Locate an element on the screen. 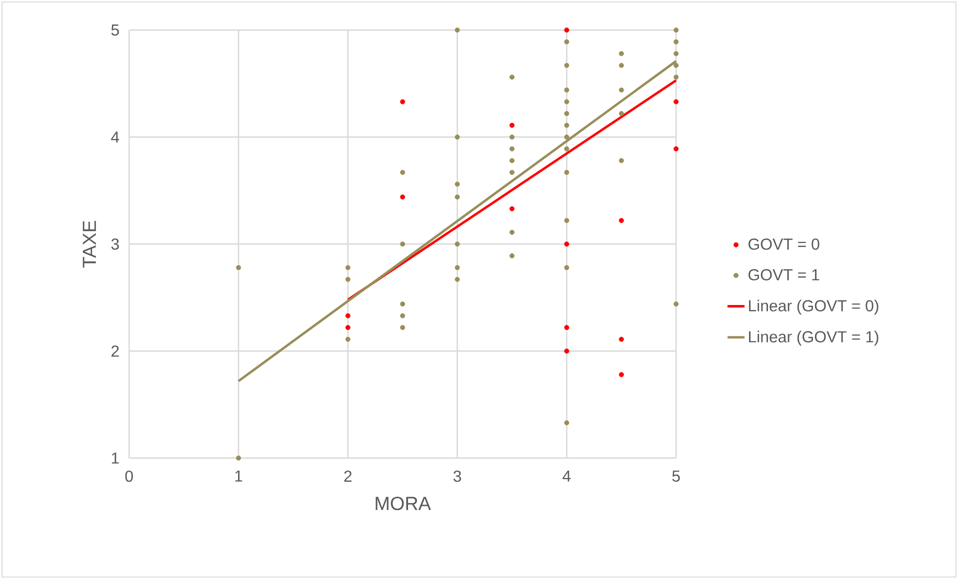  y-tick-label: 3 is located at coordinates (115, 244).